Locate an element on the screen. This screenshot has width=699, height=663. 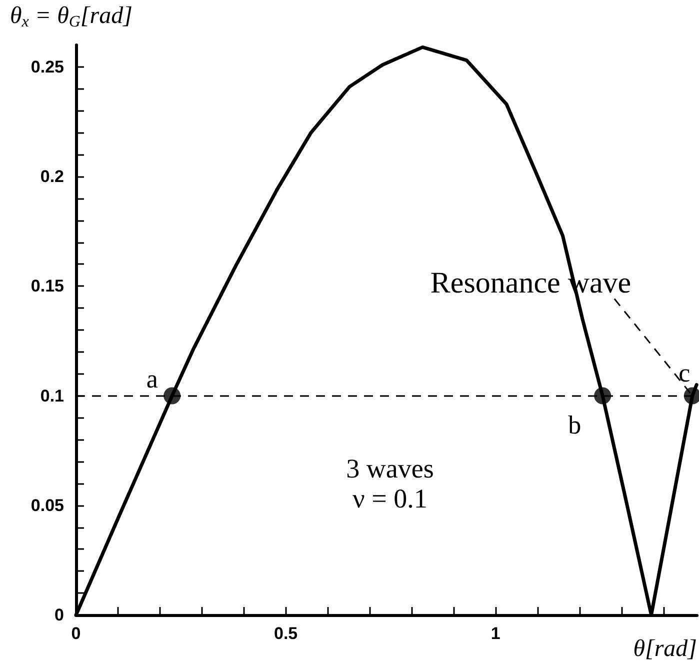
y-tick-label: 0.2 is located at coordinates (52, 176).